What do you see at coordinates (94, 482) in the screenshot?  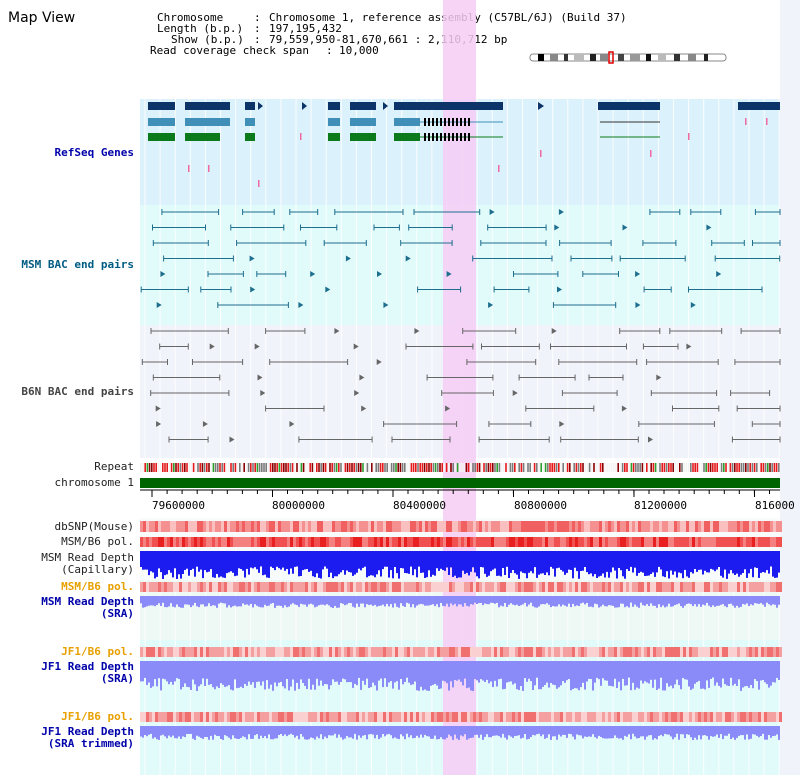 I see `track-label-chromosome: chromosome 1` at bounding box center [94, 482].